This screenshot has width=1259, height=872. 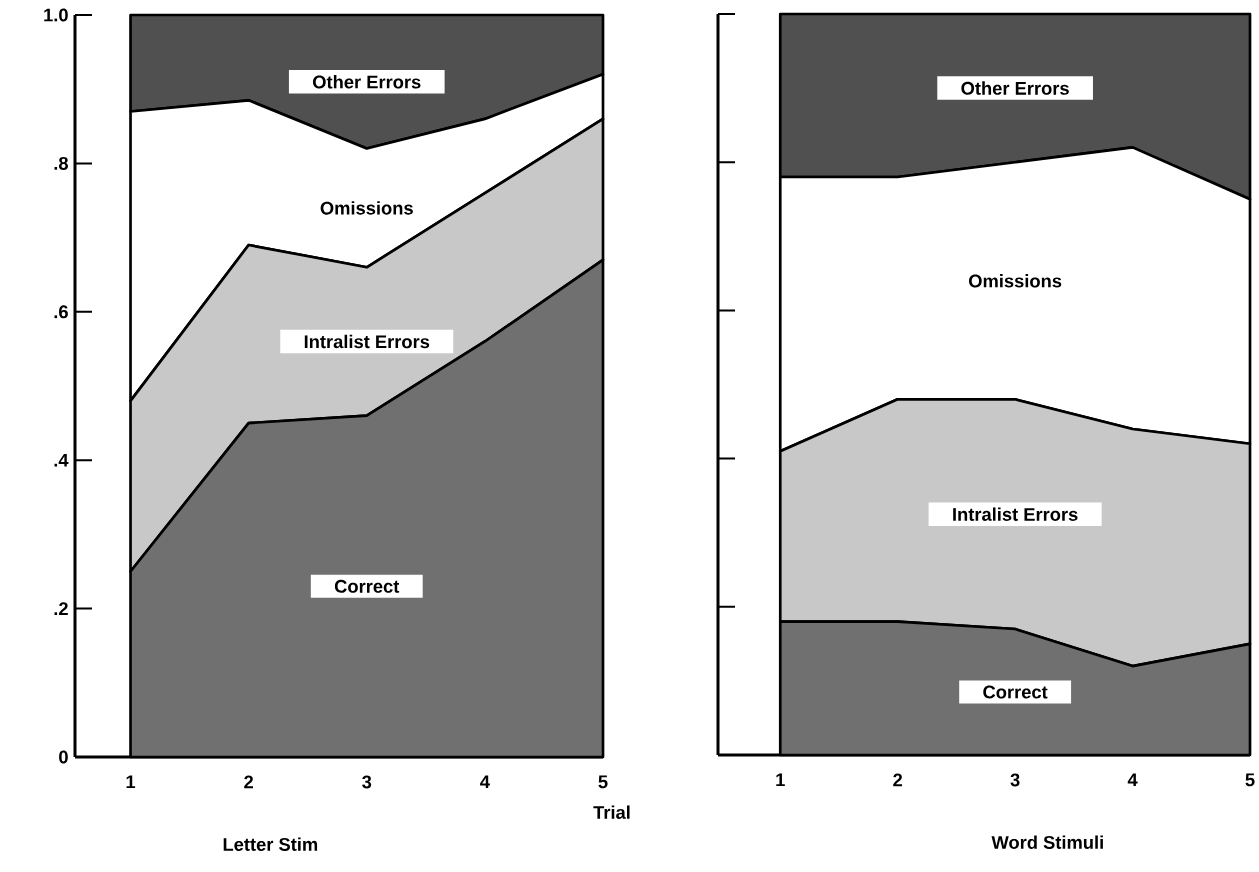 I want to click on text: Word Stimuli, so click(x=1047, y=842).